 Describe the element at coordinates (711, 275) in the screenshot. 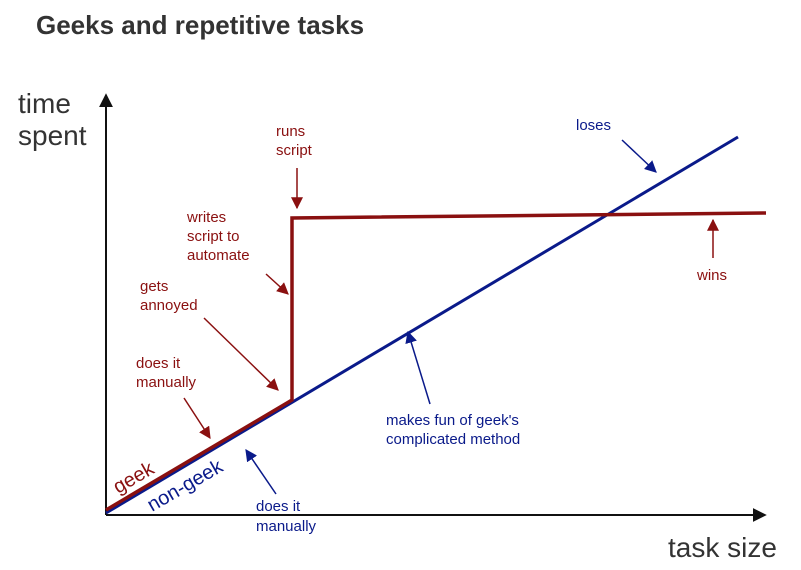

I see `annotation-line: wins` at that location.